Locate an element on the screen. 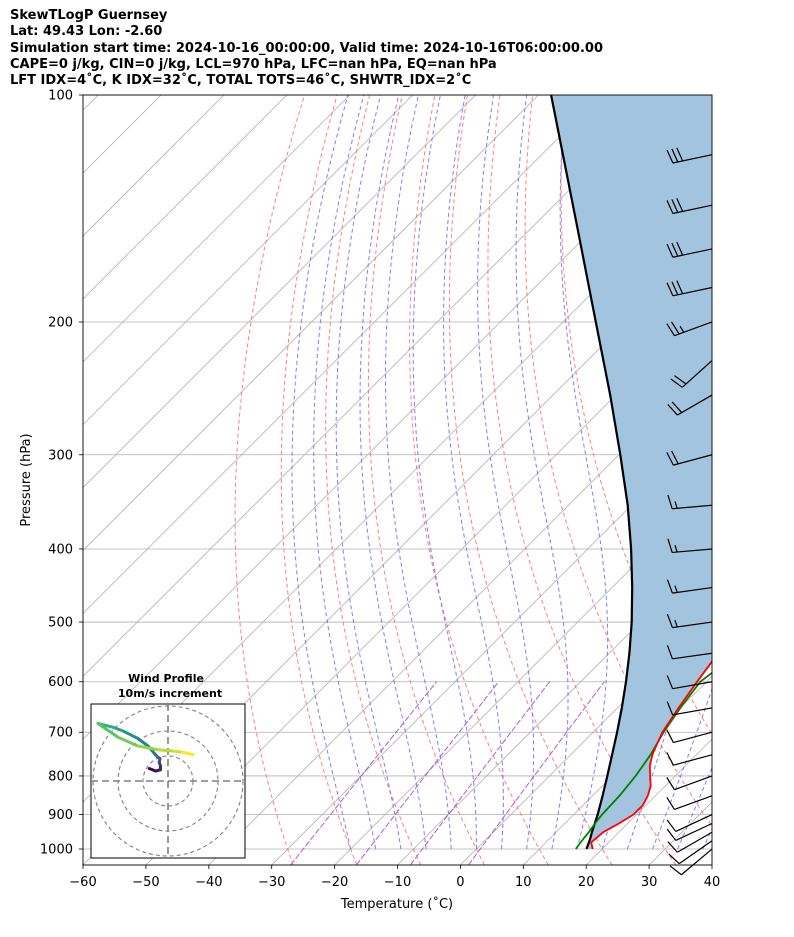  y-axis-ticks: 1000 900 800 700 600 500 400 300 200 100 is located at coordinates (61, 473).